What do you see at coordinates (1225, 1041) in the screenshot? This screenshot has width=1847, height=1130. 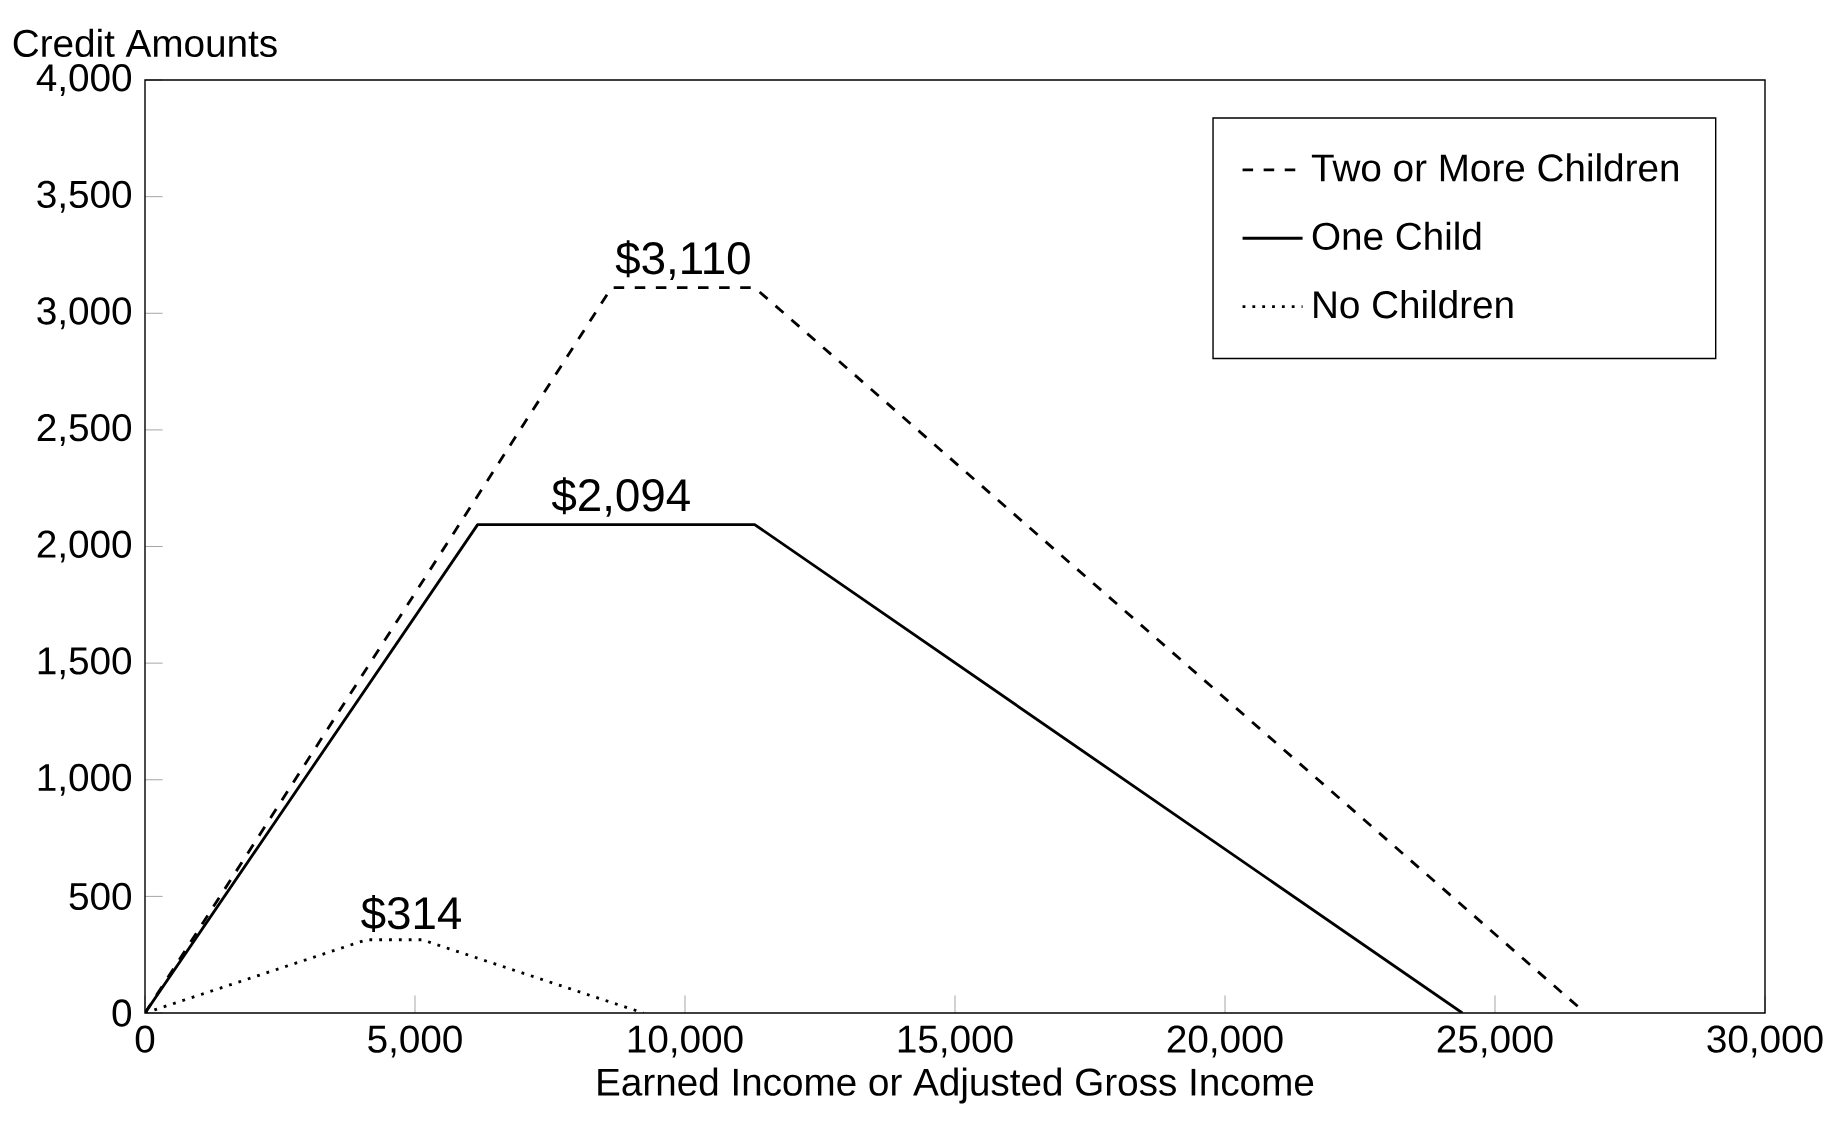 I see `x-tick-label: 20,000` at bounding box center [1225, 1041].